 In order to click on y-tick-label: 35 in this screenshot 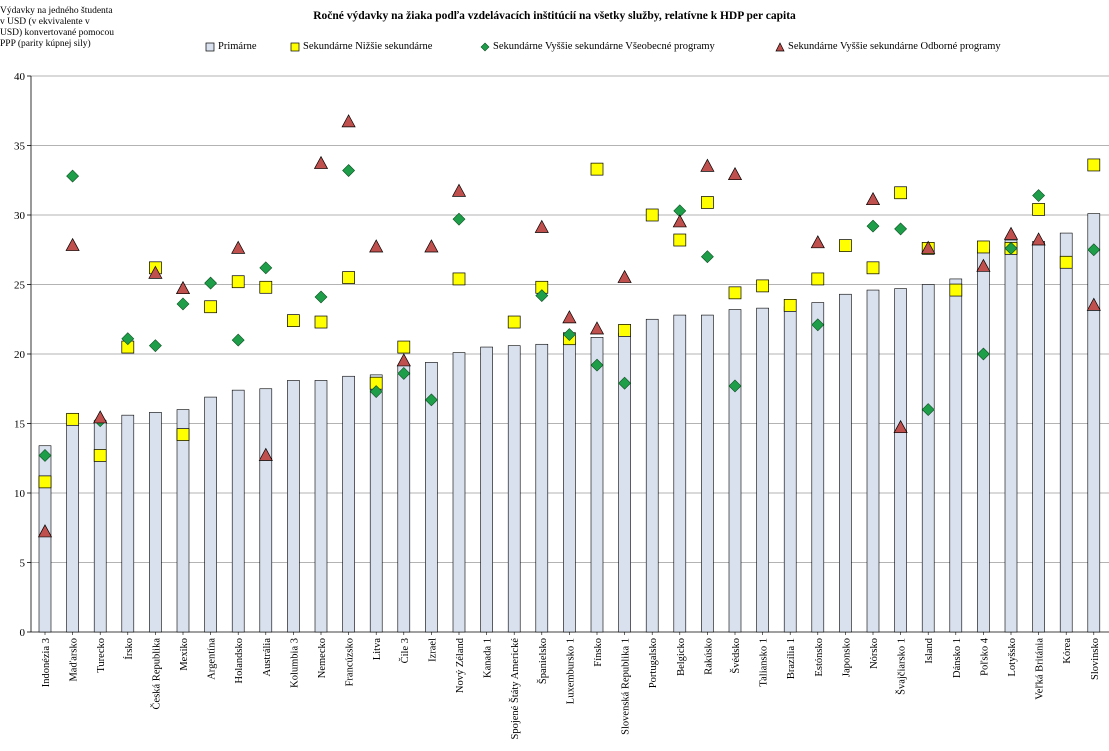, I will do `click(20, 147)`.